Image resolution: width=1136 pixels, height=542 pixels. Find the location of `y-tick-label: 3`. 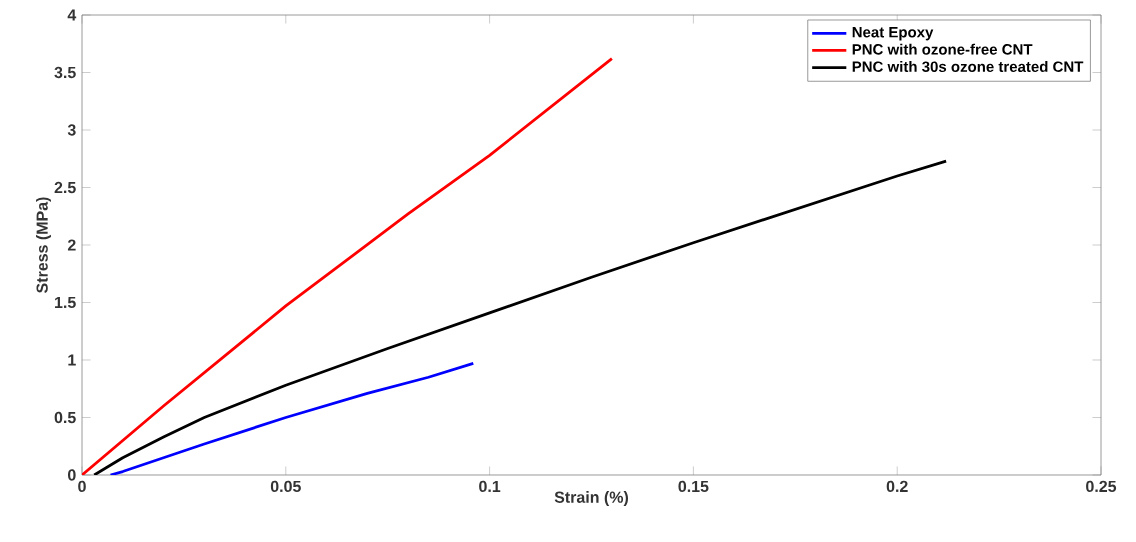

y-tick-label: 3 is located at coordinates (71, 130).